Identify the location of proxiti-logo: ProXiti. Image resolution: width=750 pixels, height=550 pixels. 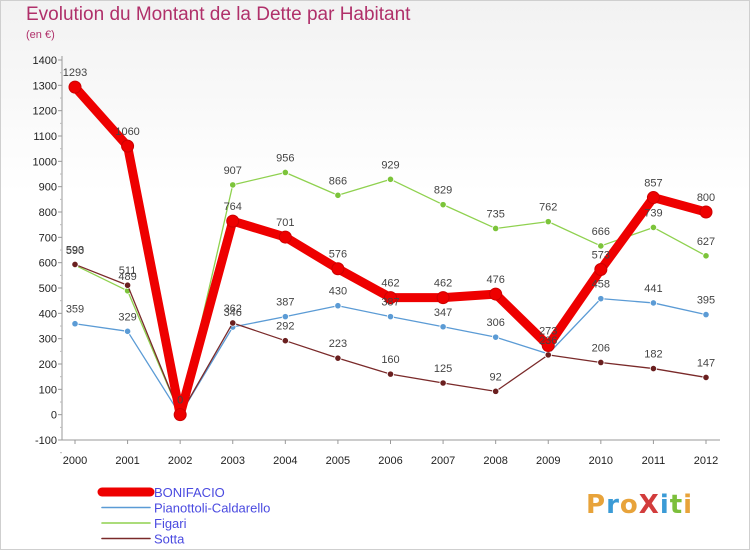
(639, 505).